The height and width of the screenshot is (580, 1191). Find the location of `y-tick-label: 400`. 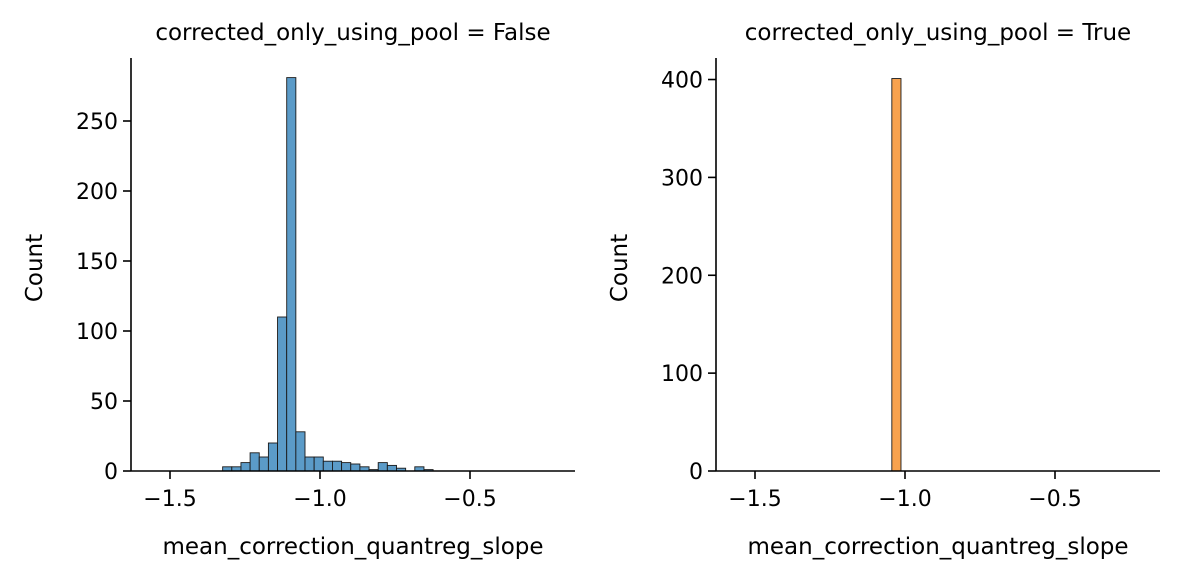

y-tick-label: 400 is located at coordinates (682, 81).